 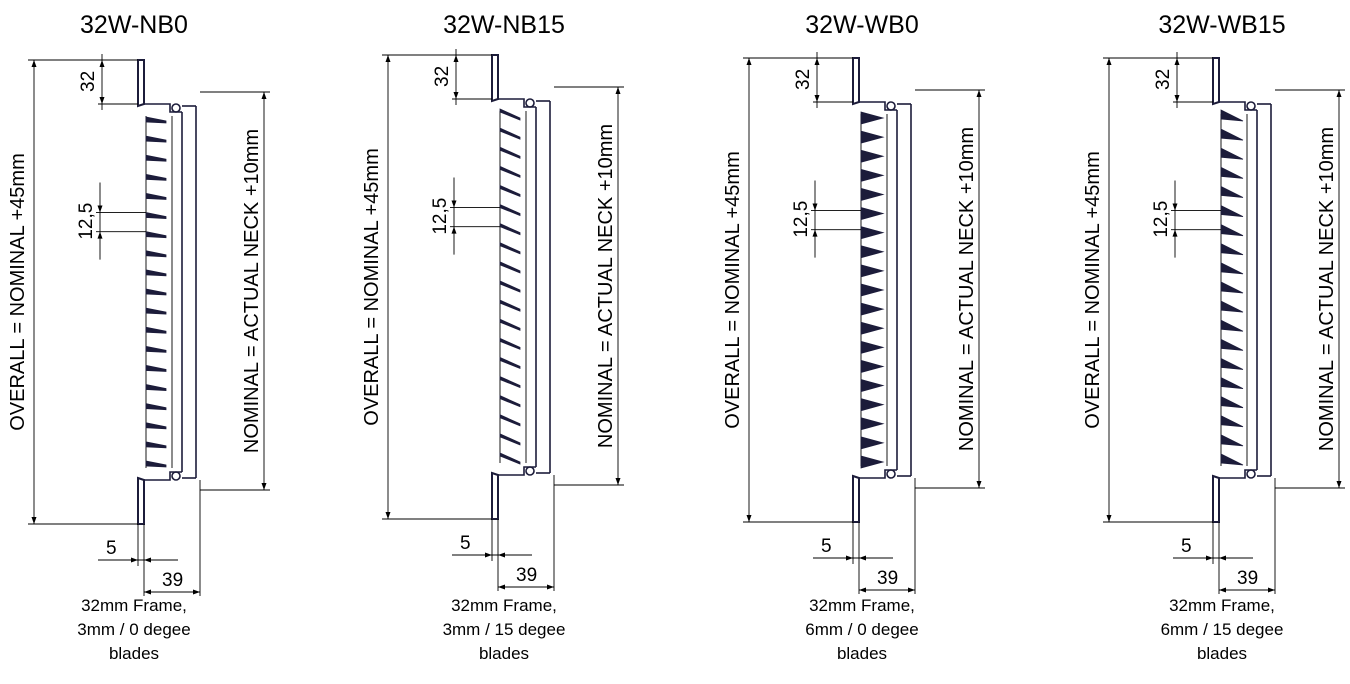 I want to click on model-title: 32W-WB15, so click(x=1221, y=25).